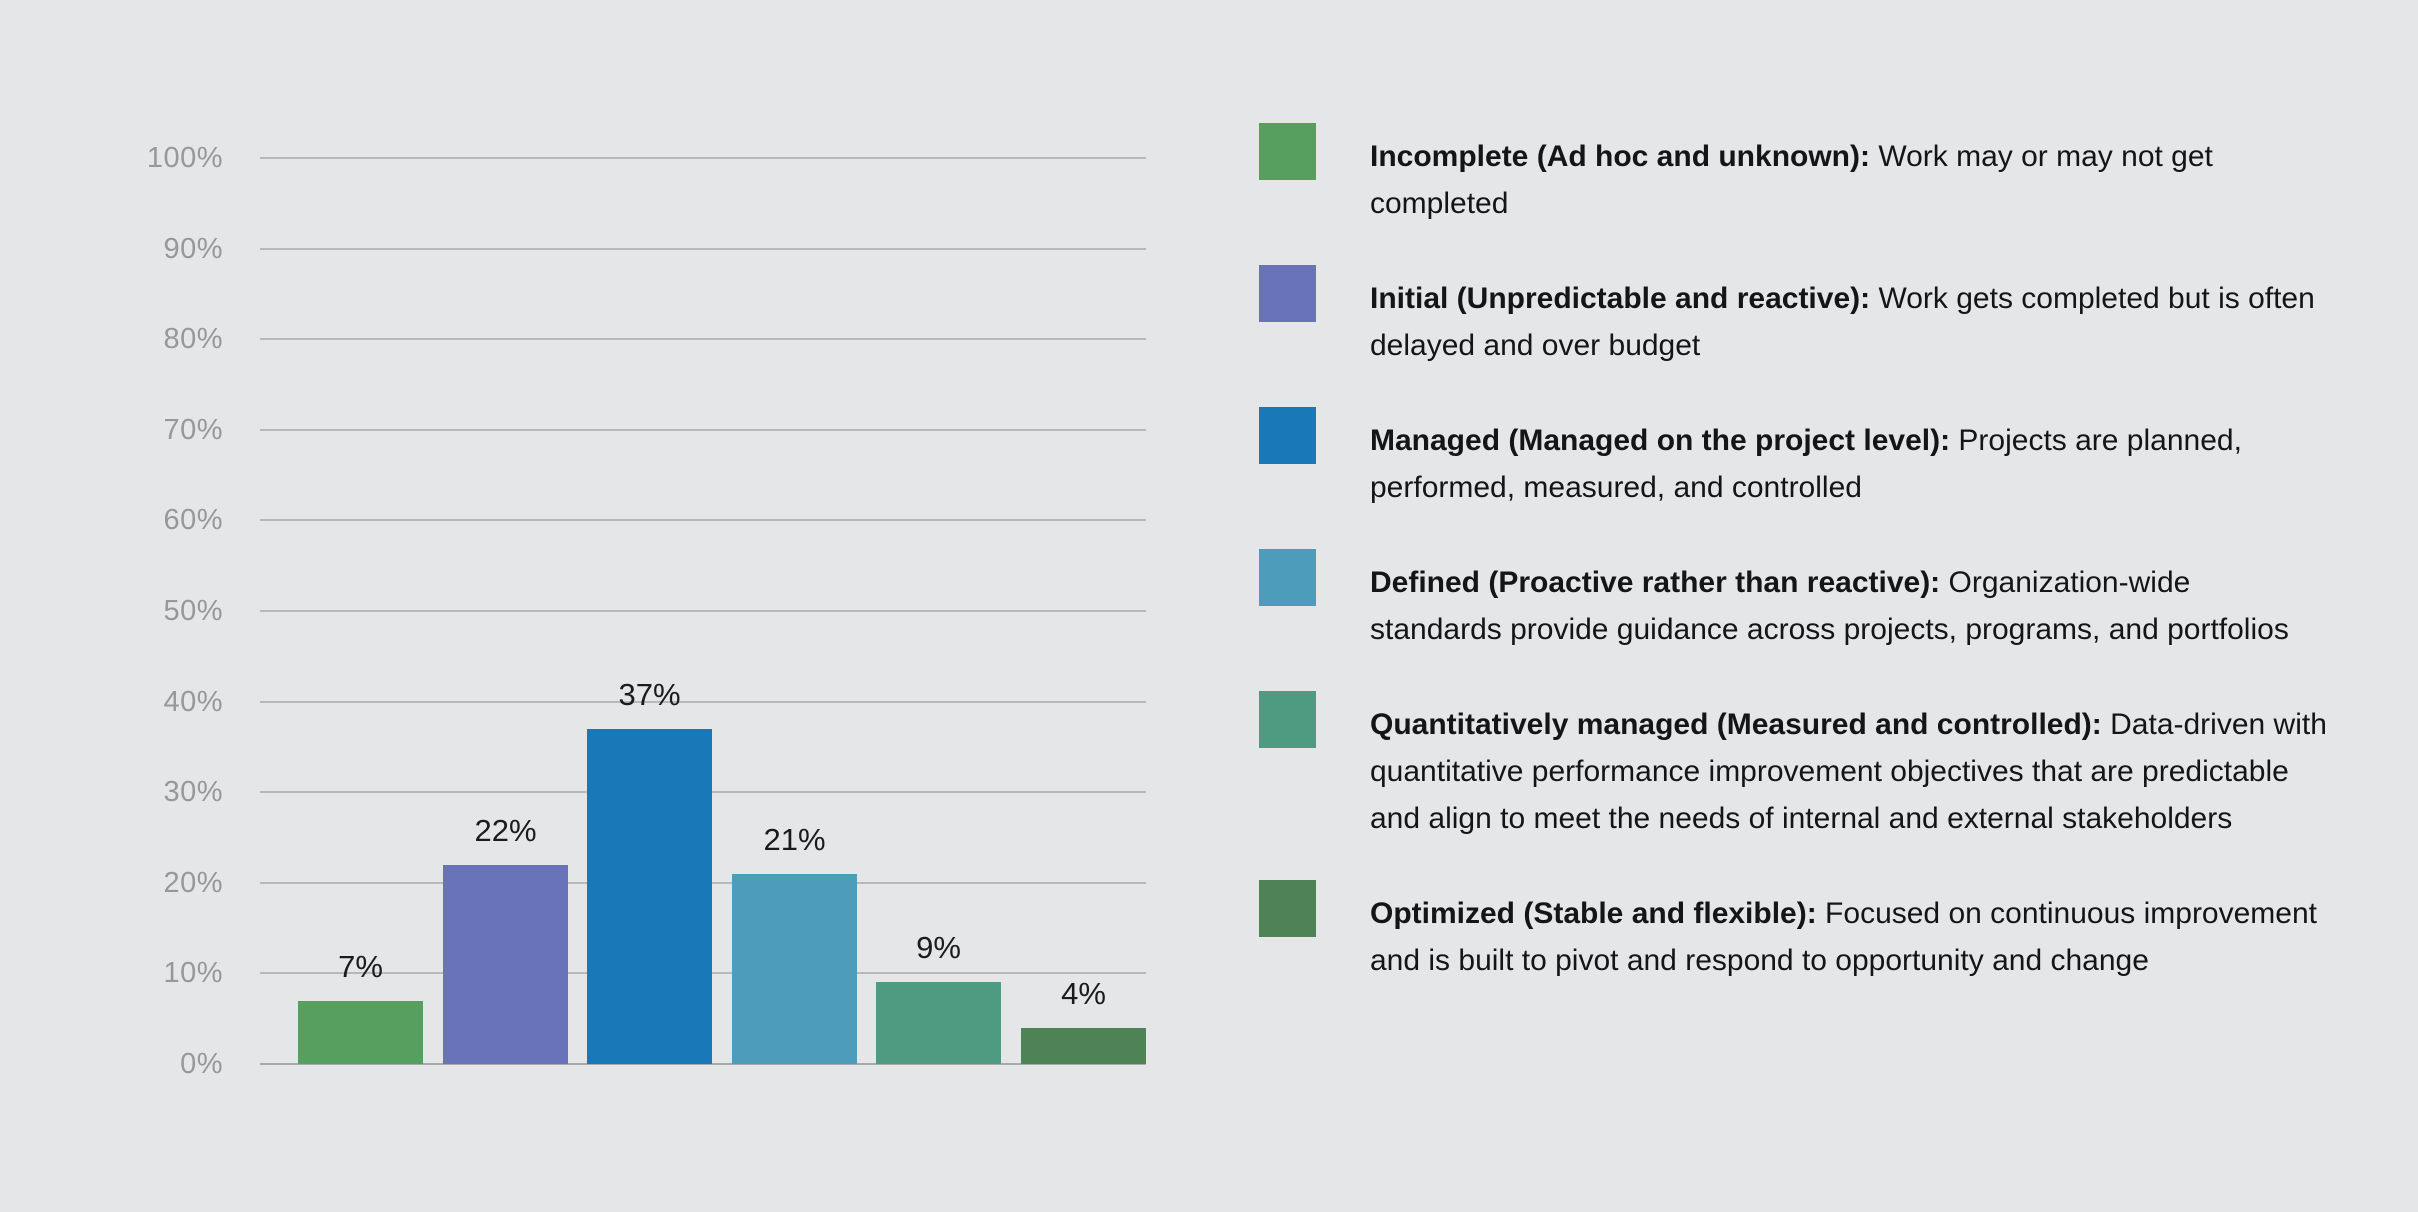 This screenshot has height=1212, width=2418. Describe the element at coordinates (649, 896) in the screenshot. I see `bar-managed` at that location.